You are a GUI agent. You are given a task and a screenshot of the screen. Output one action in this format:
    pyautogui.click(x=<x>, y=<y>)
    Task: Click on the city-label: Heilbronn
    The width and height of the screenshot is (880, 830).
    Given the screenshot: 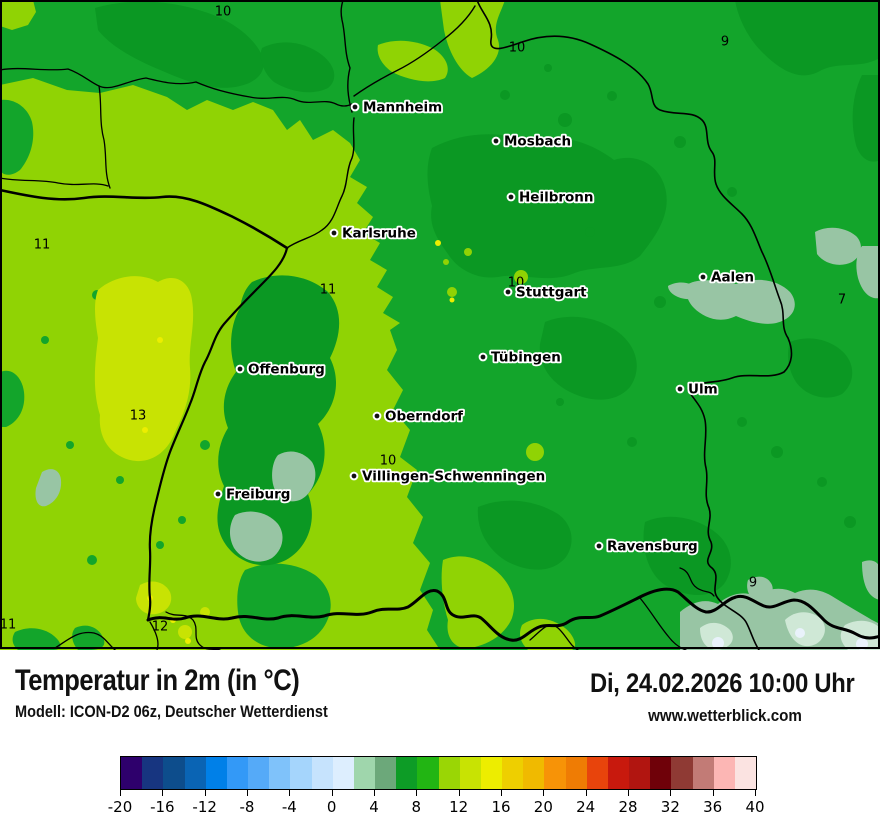 What is the action you would take?
    pyautogui.click(x=556, y=198)
    